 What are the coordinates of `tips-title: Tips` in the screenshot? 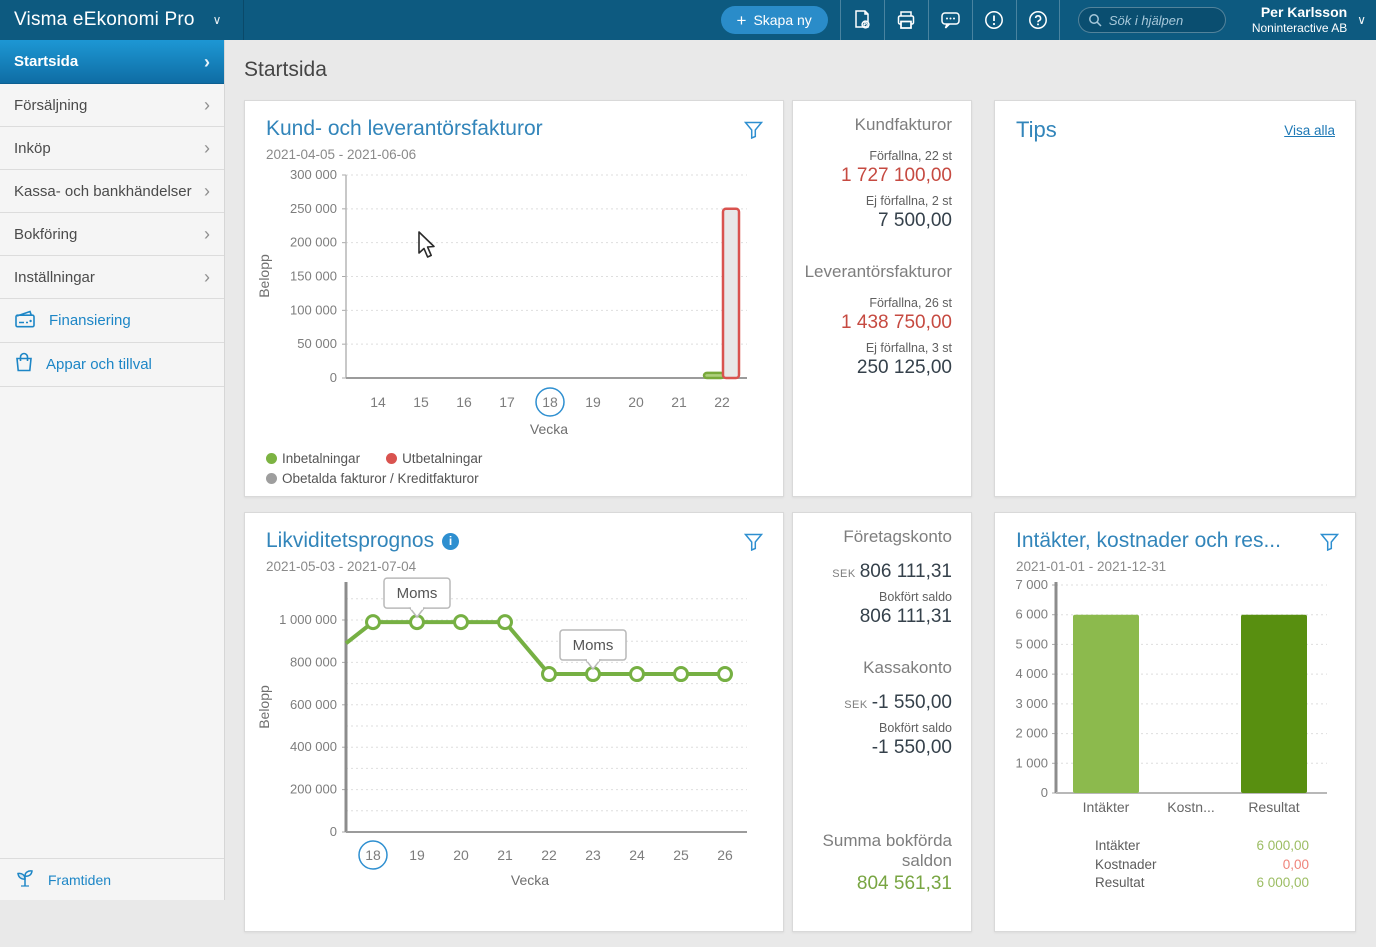 It's located at (1036, 129).